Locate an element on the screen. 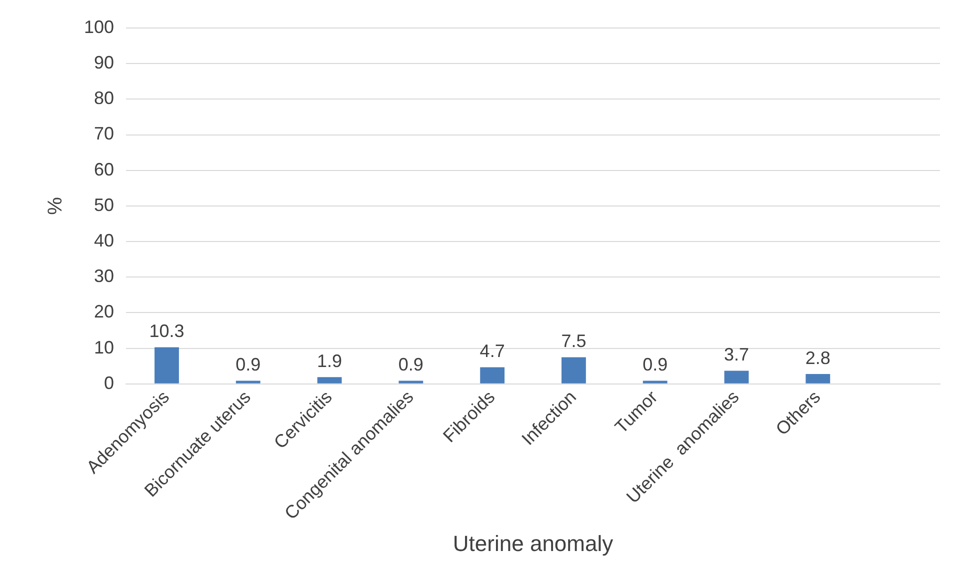 This screenshot has height=582, width=960. y-tick-label: 50 is located at coordinates (104, 204).